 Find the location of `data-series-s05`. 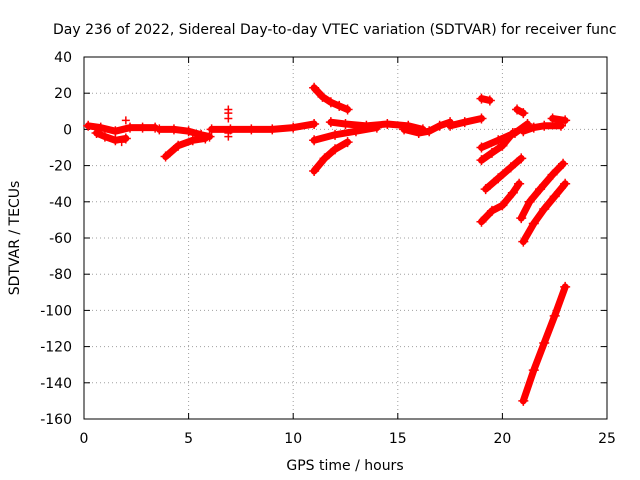

data-series-s05 is located at coordinates (263, 126).